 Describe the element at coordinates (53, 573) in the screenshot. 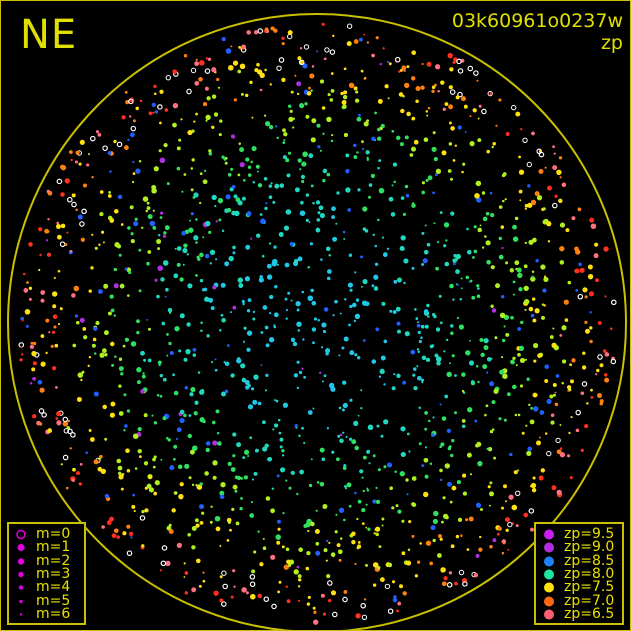

I see `legend-label: m=3` at that location.